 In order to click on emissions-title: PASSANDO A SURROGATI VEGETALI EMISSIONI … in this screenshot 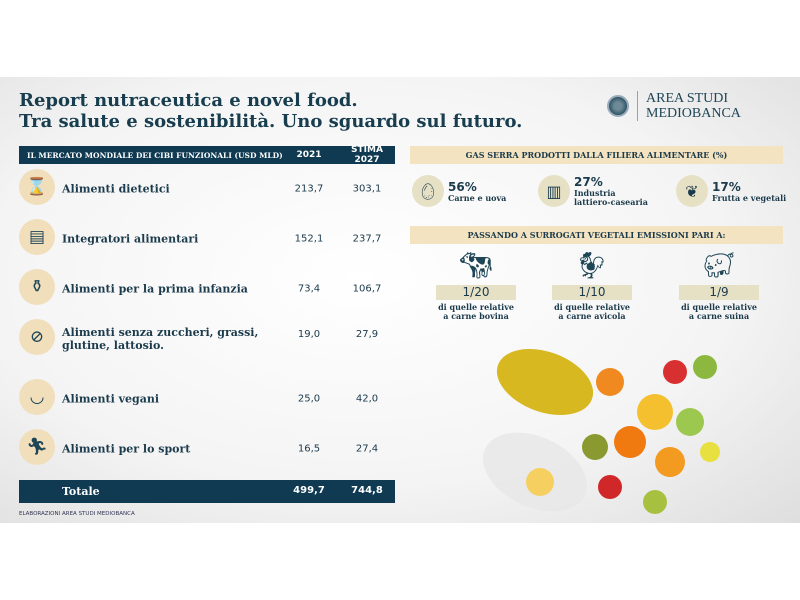, I will do `click(596, 235)`.